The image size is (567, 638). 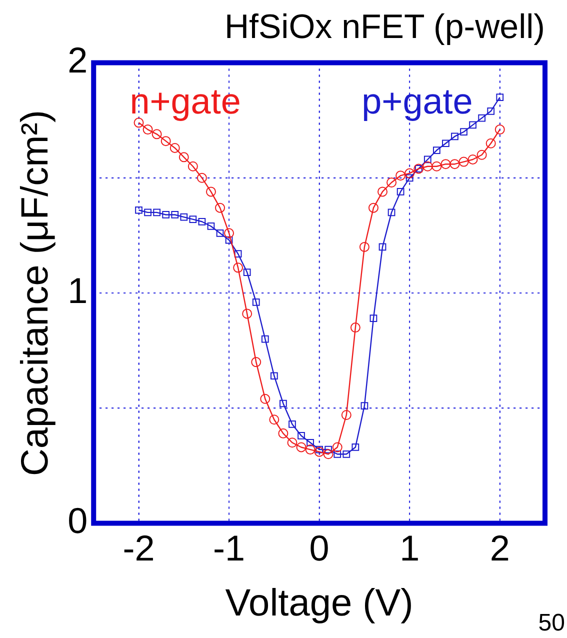 I want to click on x-tick-label: 0, so click(x=319, y=548).